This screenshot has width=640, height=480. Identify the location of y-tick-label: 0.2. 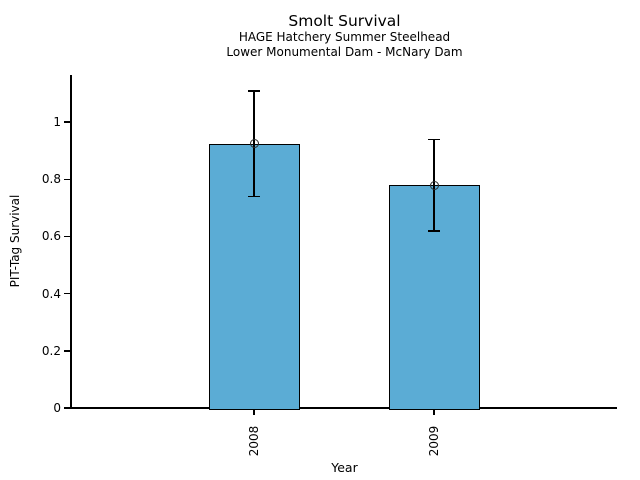
(51, 350).